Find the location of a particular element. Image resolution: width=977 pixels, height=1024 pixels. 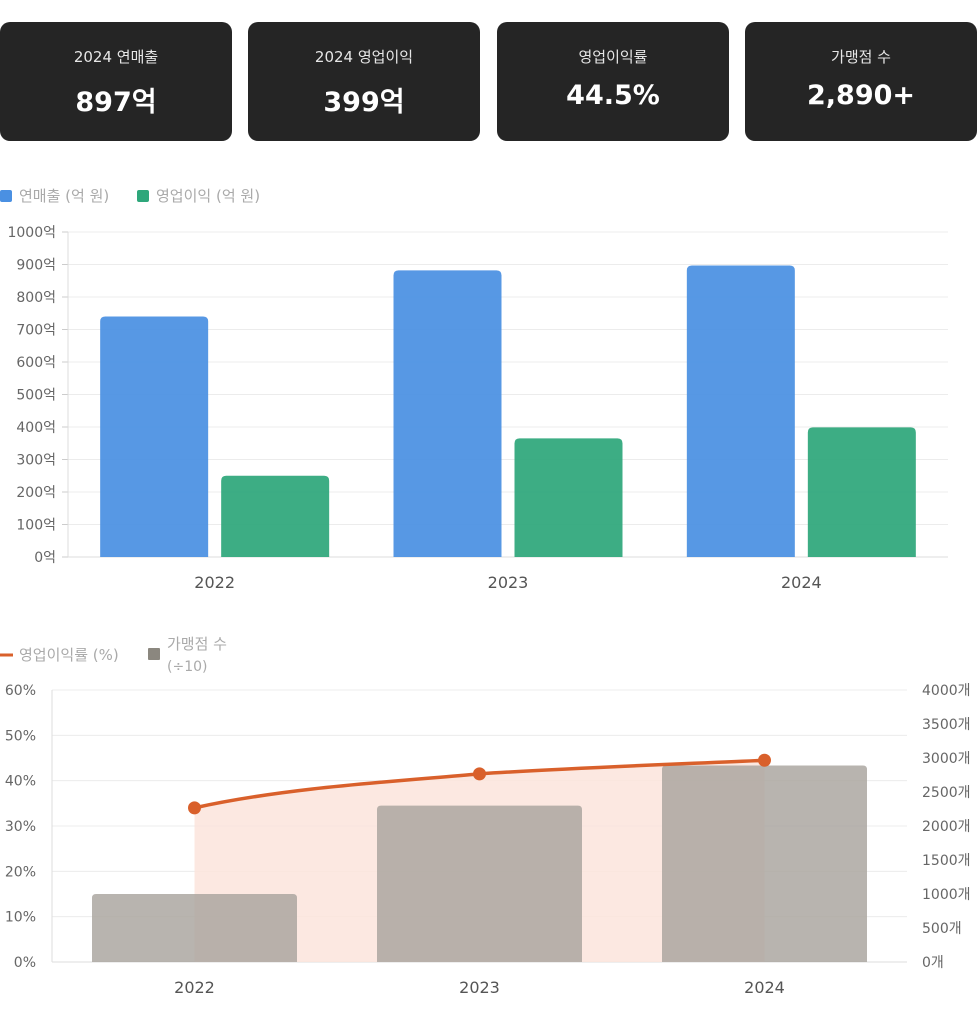

y-tick-label: 400억 is located at coordinates (36, 428).